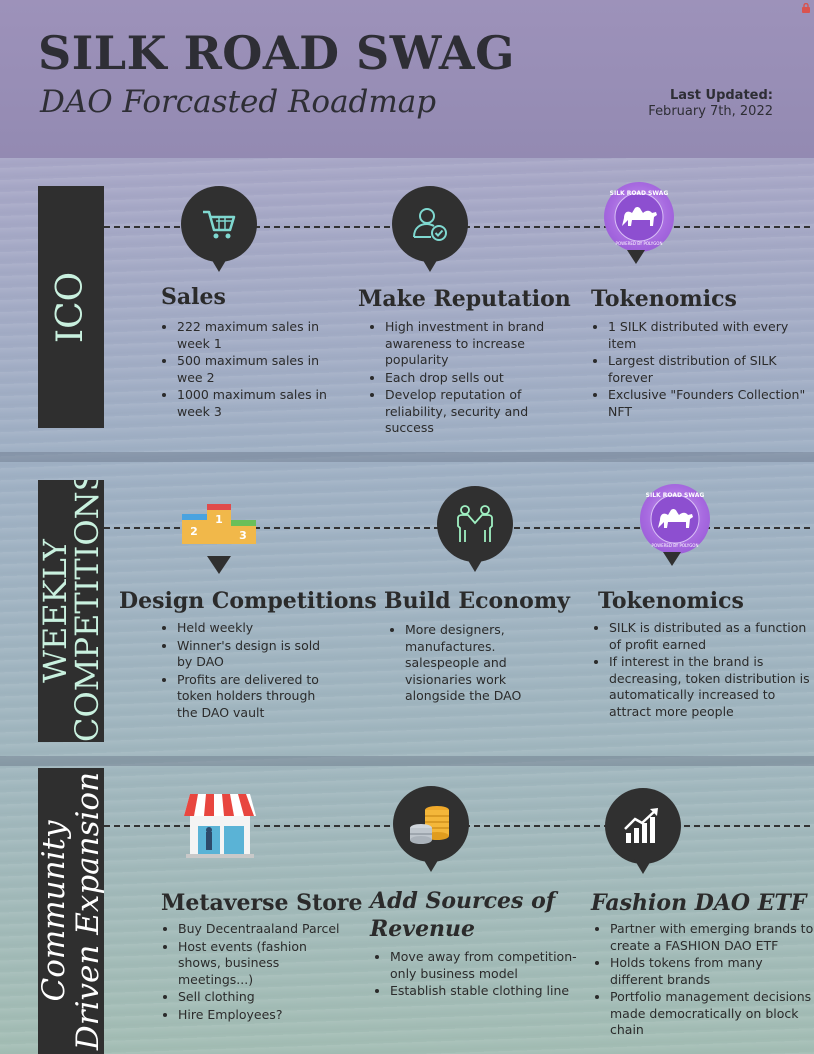 The width and height of the screenshot is (814, 1054). I want to click on list-item: Holds tokens from many different brands, so click(712, 971).